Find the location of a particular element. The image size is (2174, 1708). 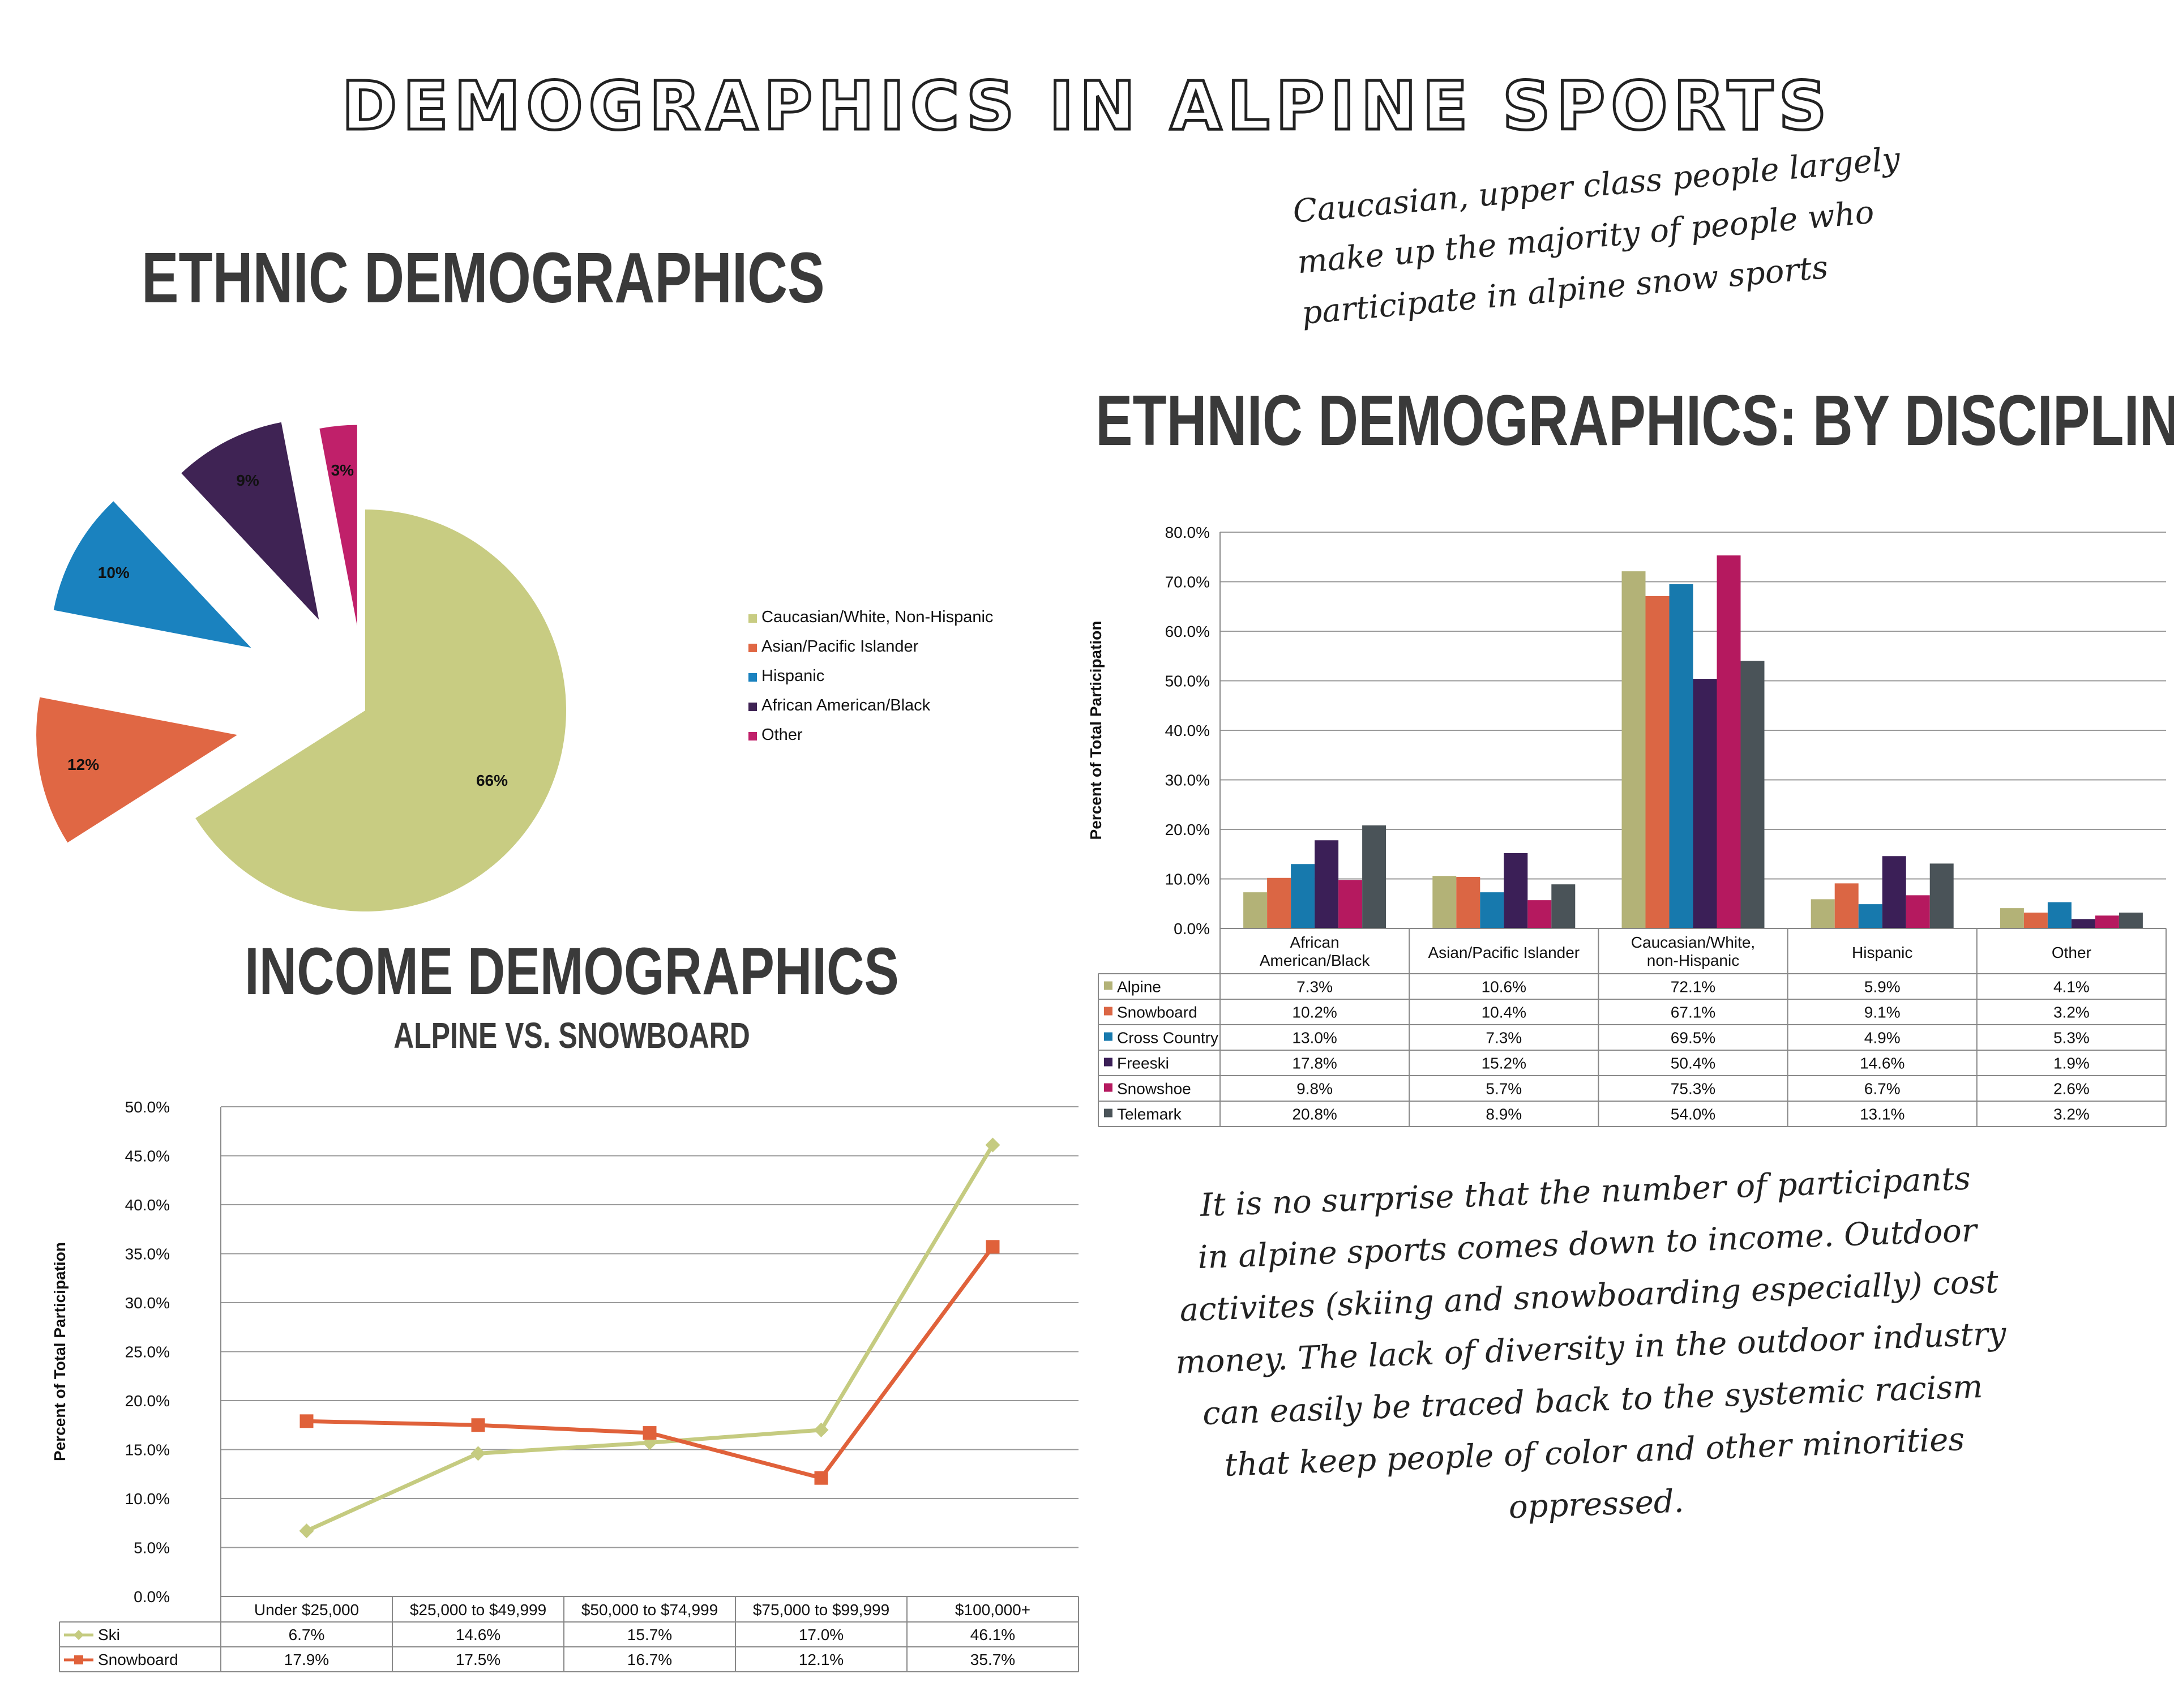

legend-label: Other is located at coordinates (782, 735).